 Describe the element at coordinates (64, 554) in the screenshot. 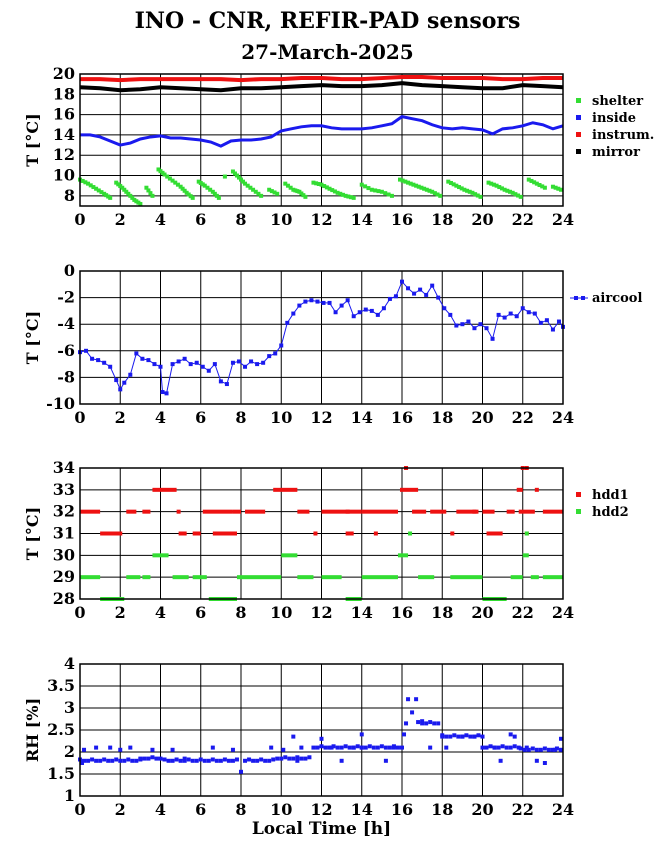

I see `y-tick-label: 30` at that location.